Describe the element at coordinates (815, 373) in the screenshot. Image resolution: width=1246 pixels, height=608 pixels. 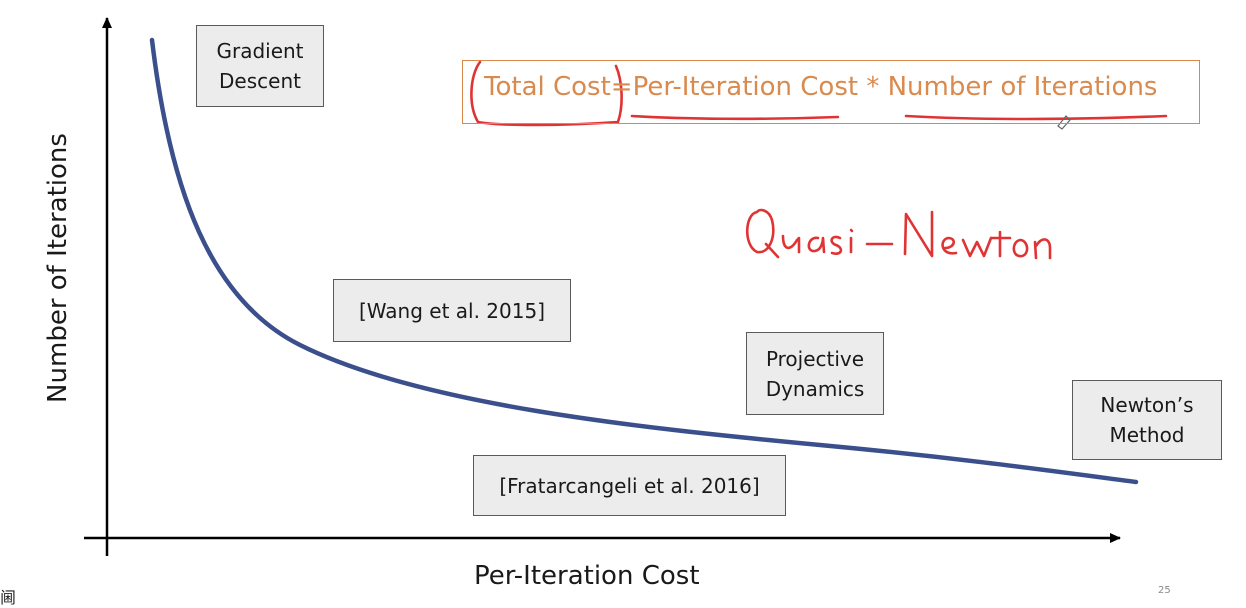
I see `label-projective-dynamics: Projective Dynamics` at that location.